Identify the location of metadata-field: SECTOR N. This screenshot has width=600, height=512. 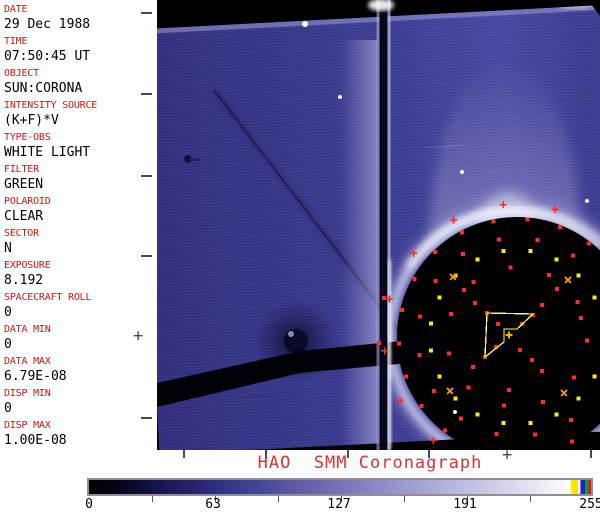
(78, 243).